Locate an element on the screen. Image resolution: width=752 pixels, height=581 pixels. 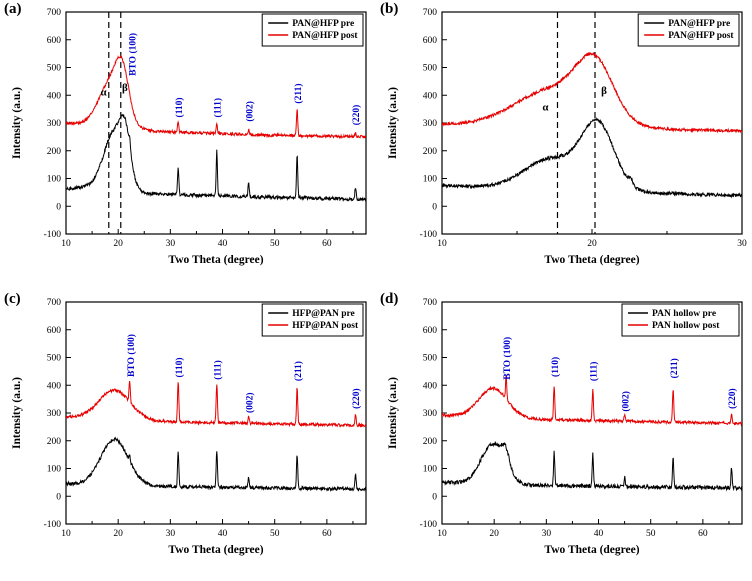
svg-text: PAN hollow pre is located at coordinates (684, 314).